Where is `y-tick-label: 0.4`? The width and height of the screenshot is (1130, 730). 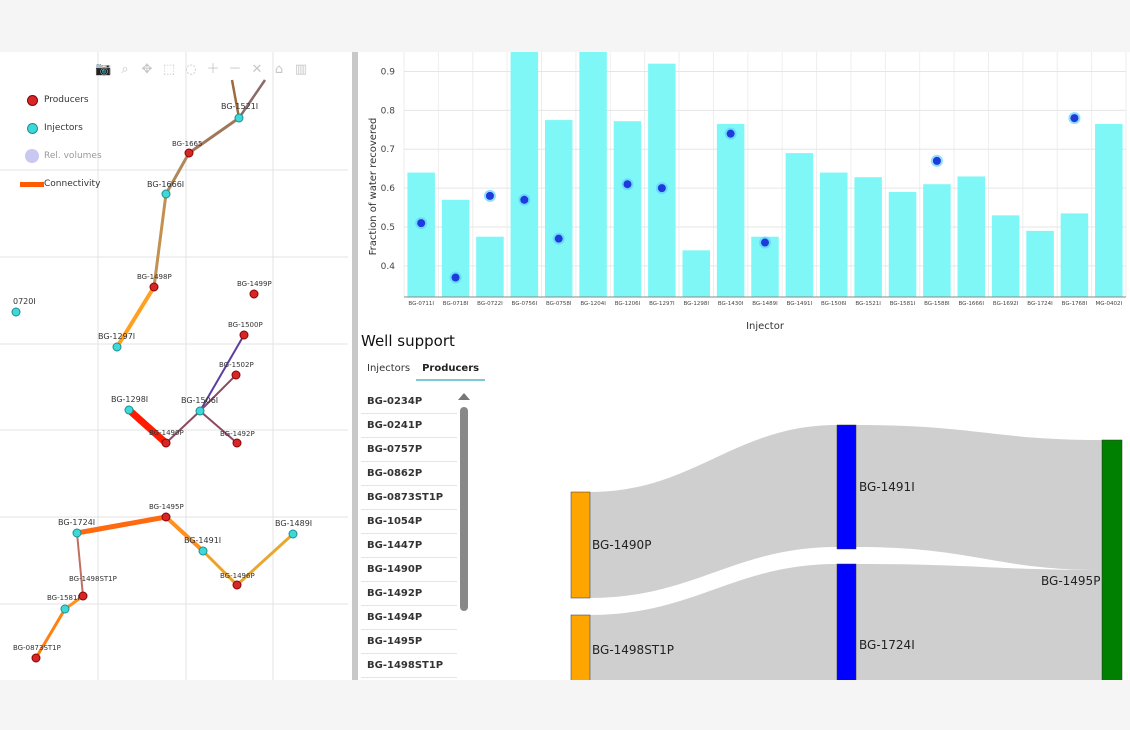 y-tick-label: 0.4 is located at coordinates (388, 267).